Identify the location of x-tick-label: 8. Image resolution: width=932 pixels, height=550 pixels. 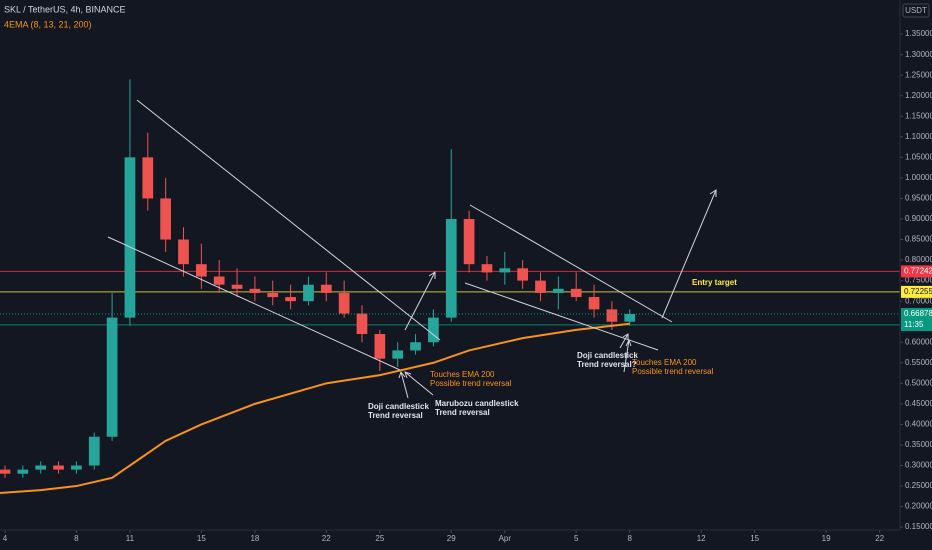
(630, 538).